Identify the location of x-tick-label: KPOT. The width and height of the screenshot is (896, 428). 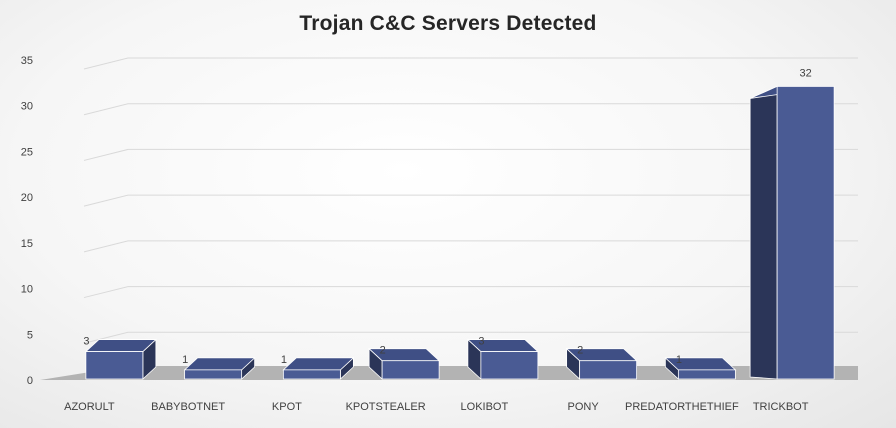
(287, 407).